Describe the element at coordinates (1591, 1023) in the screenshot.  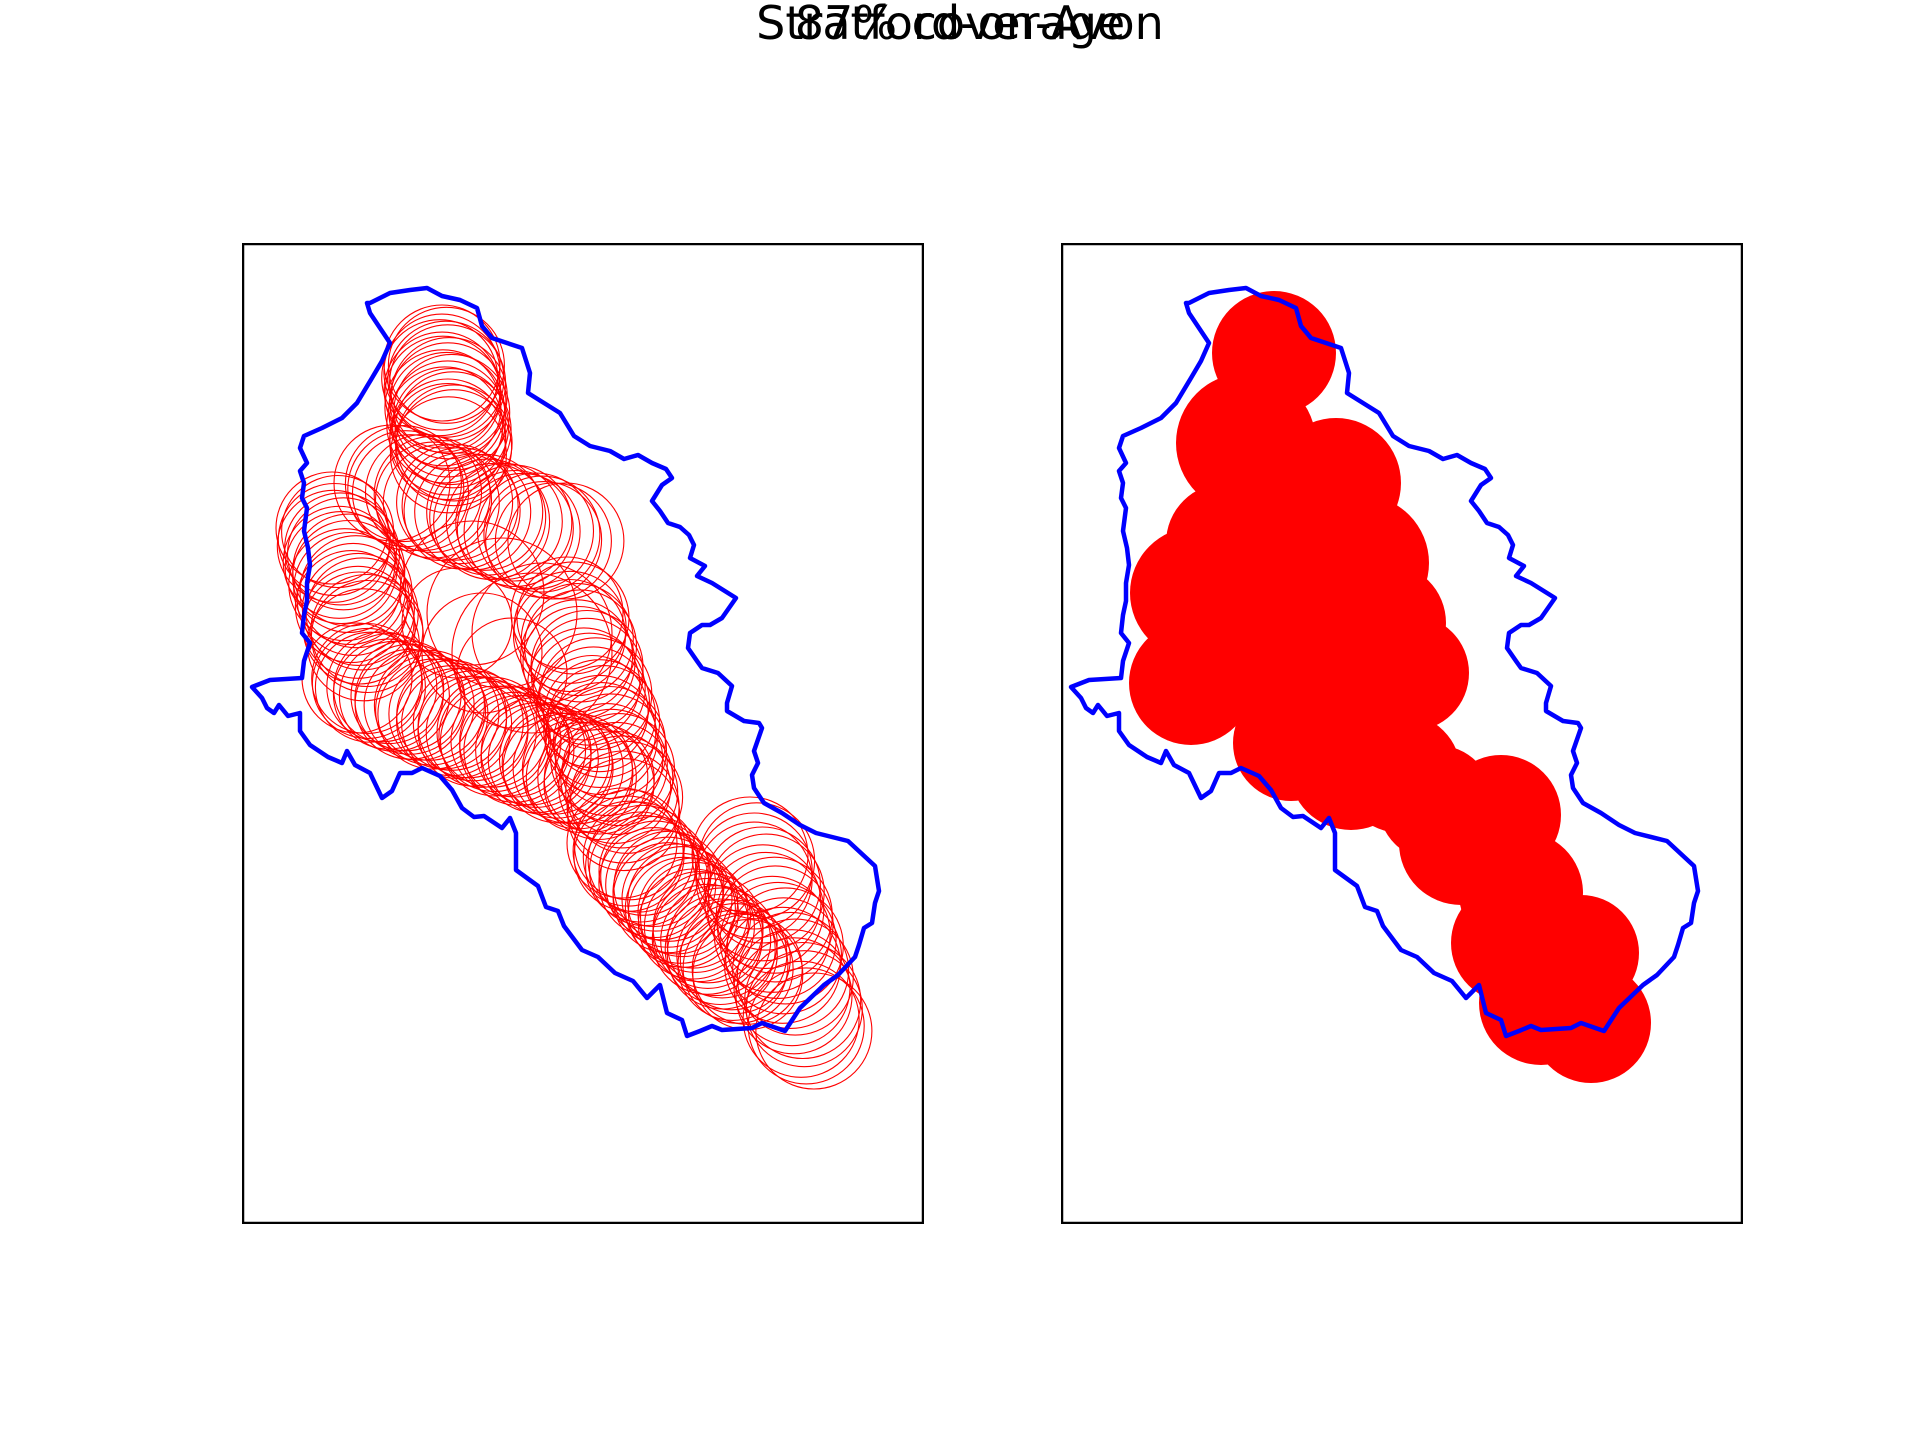
I see `coverage-disc` at that location.